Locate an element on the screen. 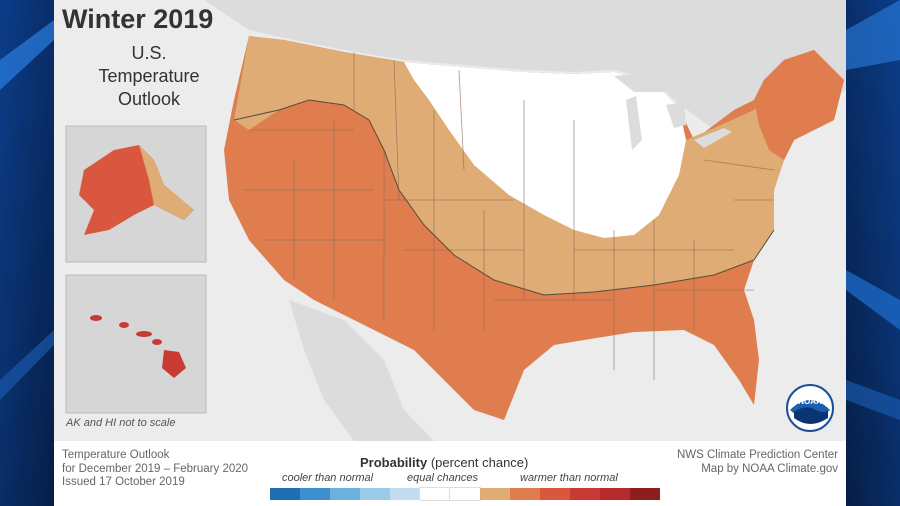 The height and width of the screenshot is (506, 900). lake-superior is located at coordinates (646, 82).